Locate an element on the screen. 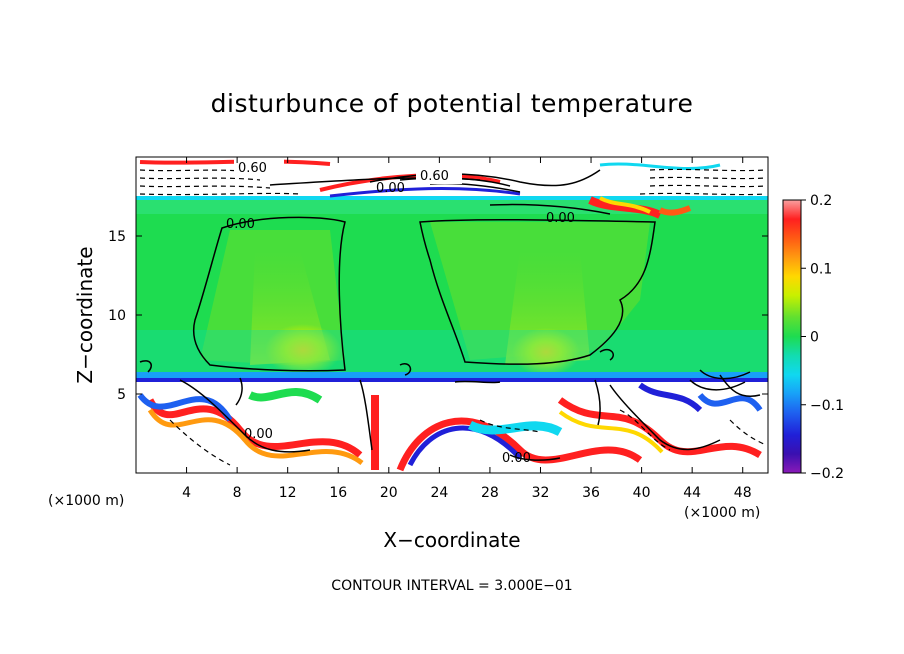 This screenshot has width=904, height=654. colorbar: 0.2 0.1 0 −0.1 −0.2 is located at coordinates (813, 337).